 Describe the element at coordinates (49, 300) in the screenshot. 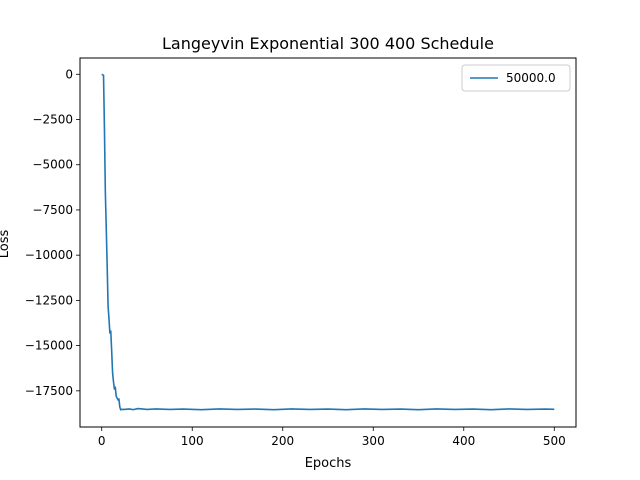

I see `y-tick-label: −12500` at that location.